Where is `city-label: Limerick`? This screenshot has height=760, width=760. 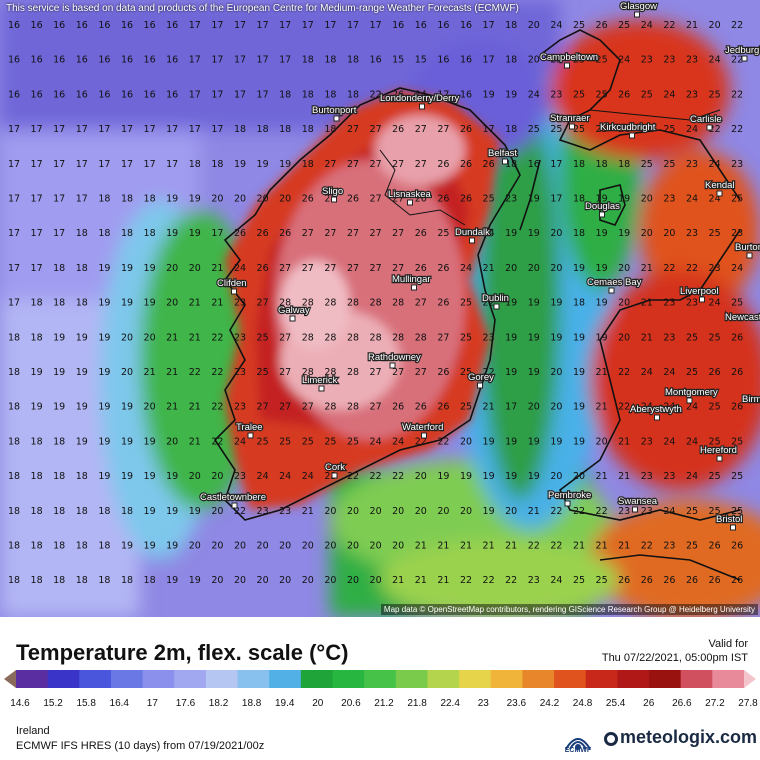
city-label: Limerick is located at coordinates (320, 380).